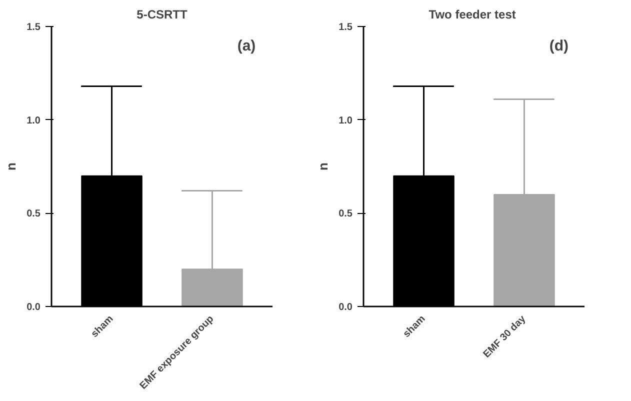 Image resolution: width=631 pixels, height=401 pixels. Describe the element at coordinates (472, 15) in the screenshot. I see `chart-title: Two feeder test` at that location.